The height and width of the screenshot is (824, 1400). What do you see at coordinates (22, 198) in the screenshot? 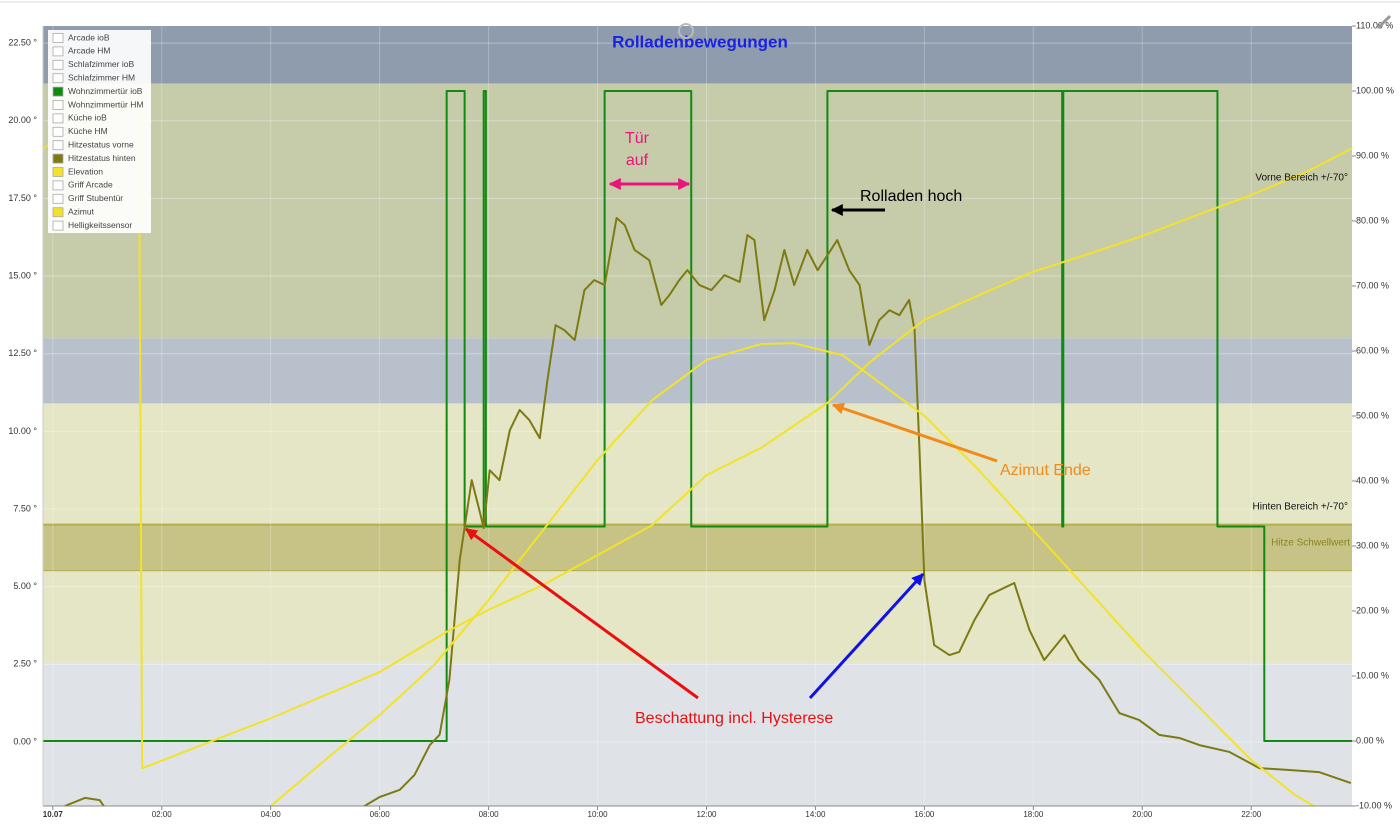
I see `y-tick-label: 17.50 °` at bounding box center [22, 198].